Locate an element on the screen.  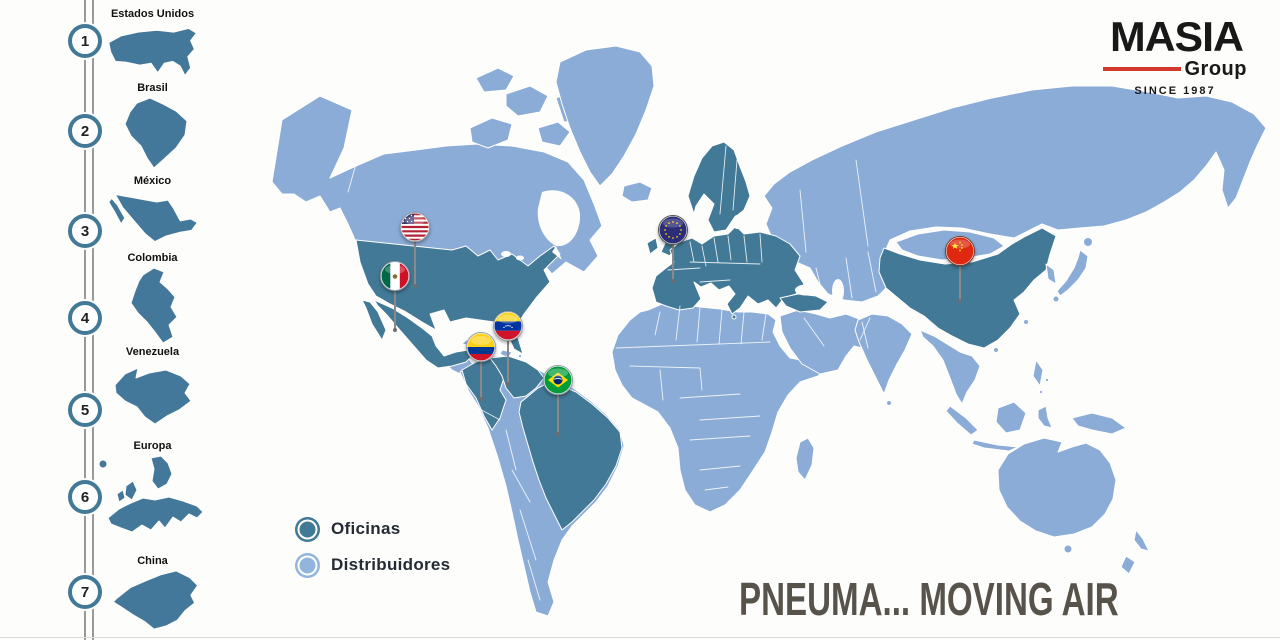
map-pin-venezuela is located at coordinates (508, 348).